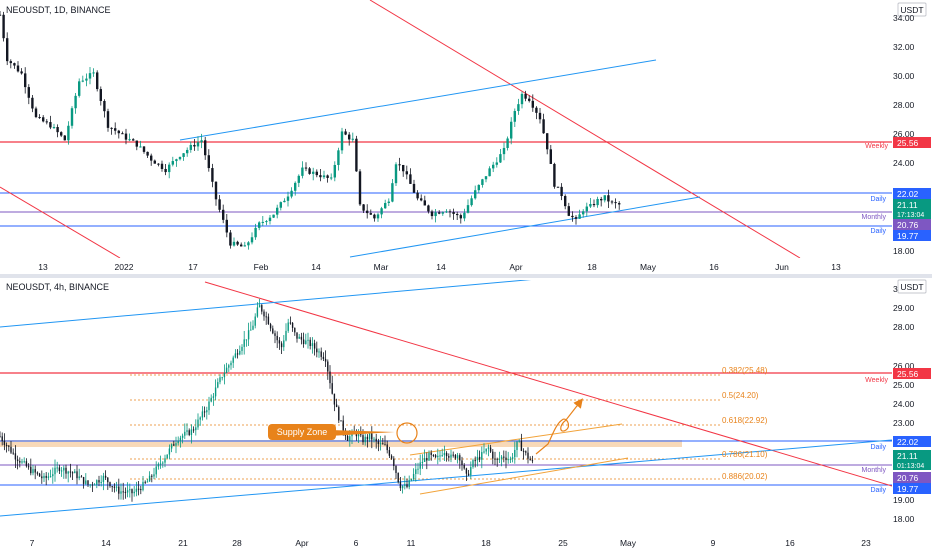  What do you see at coordinates (466, 276) in the screenshot?
I see `panel-separator` at bounding box center [466, 276].